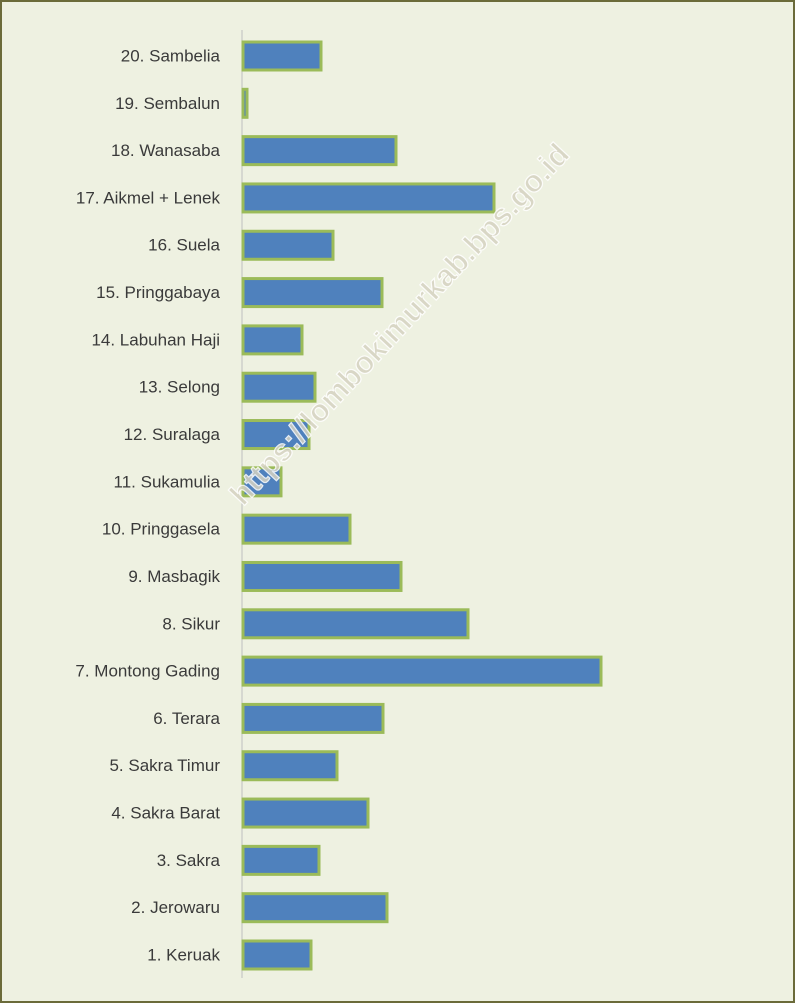 Image resolution: width=795 pixels, height=1003 pixels. What do you see at coordinates (189, 860) in the screenshot?
I see `category-label: 3. Sakra` at bounding box center [189, 860].